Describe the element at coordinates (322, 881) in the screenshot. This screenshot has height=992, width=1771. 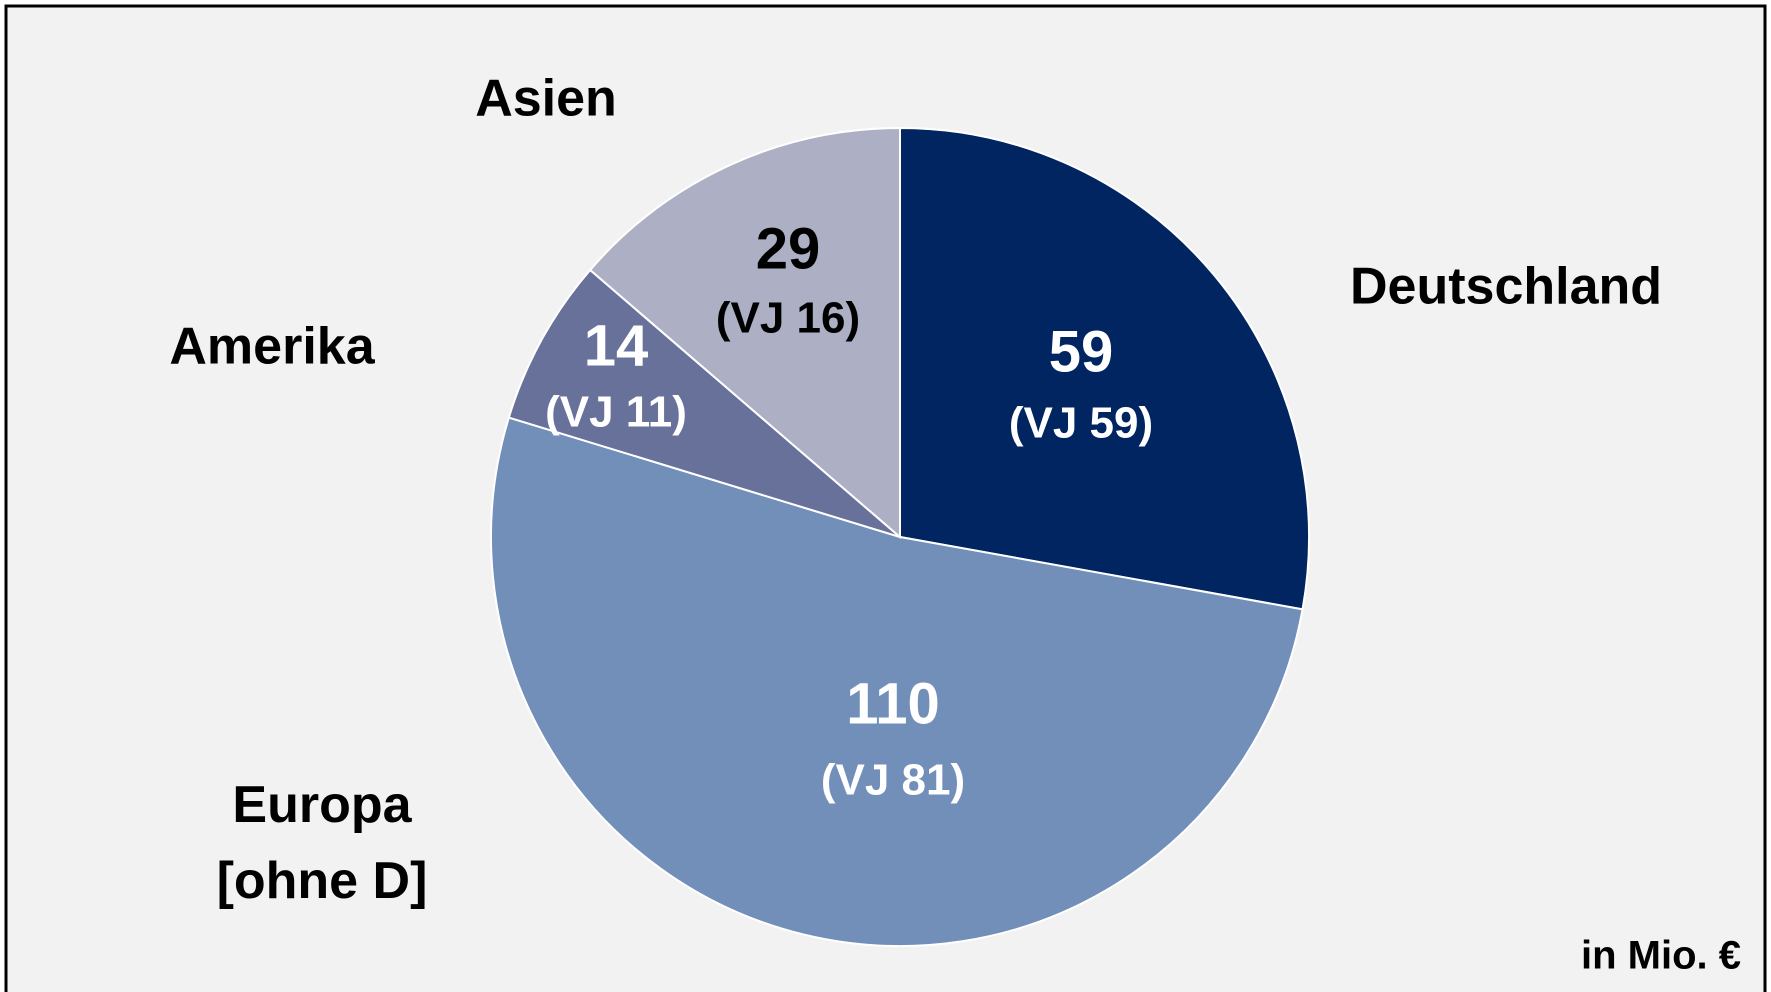
I see `category-label-line: [ohne D]` at that location.